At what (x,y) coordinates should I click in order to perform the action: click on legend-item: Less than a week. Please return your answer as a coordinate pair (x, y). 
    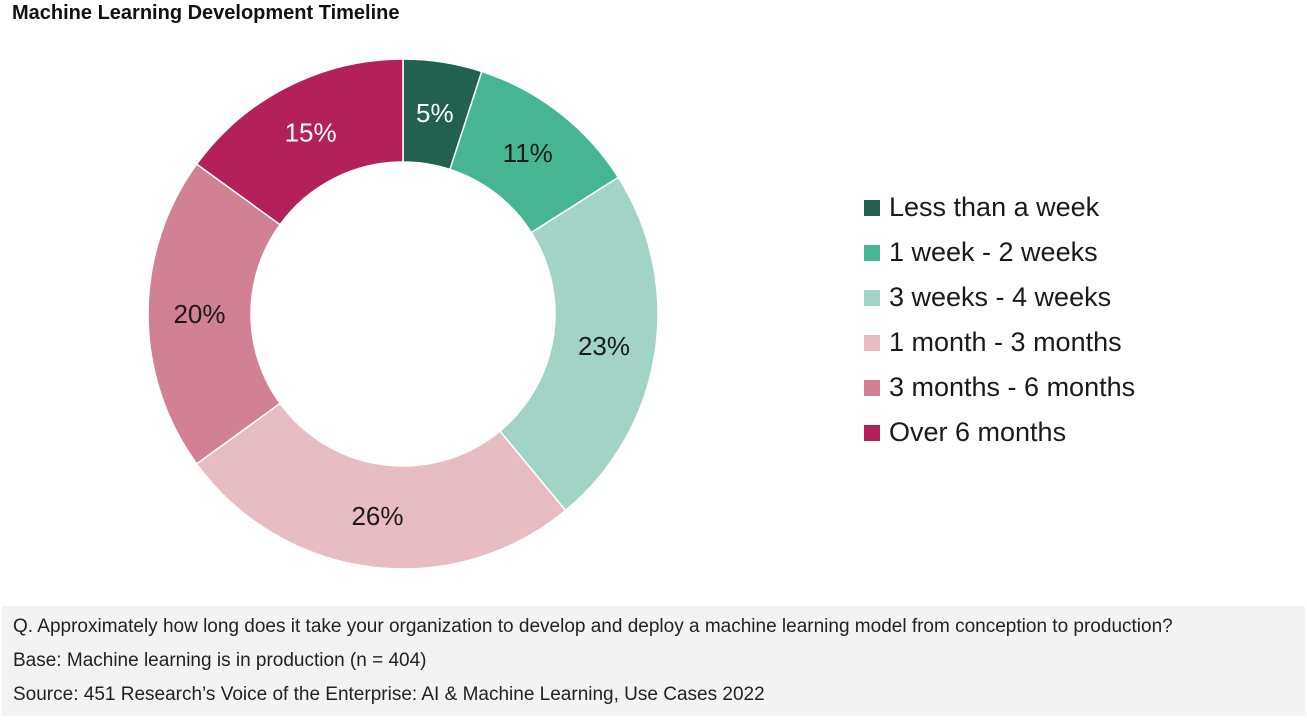
    Looking at the image, I should click on (999, 207).